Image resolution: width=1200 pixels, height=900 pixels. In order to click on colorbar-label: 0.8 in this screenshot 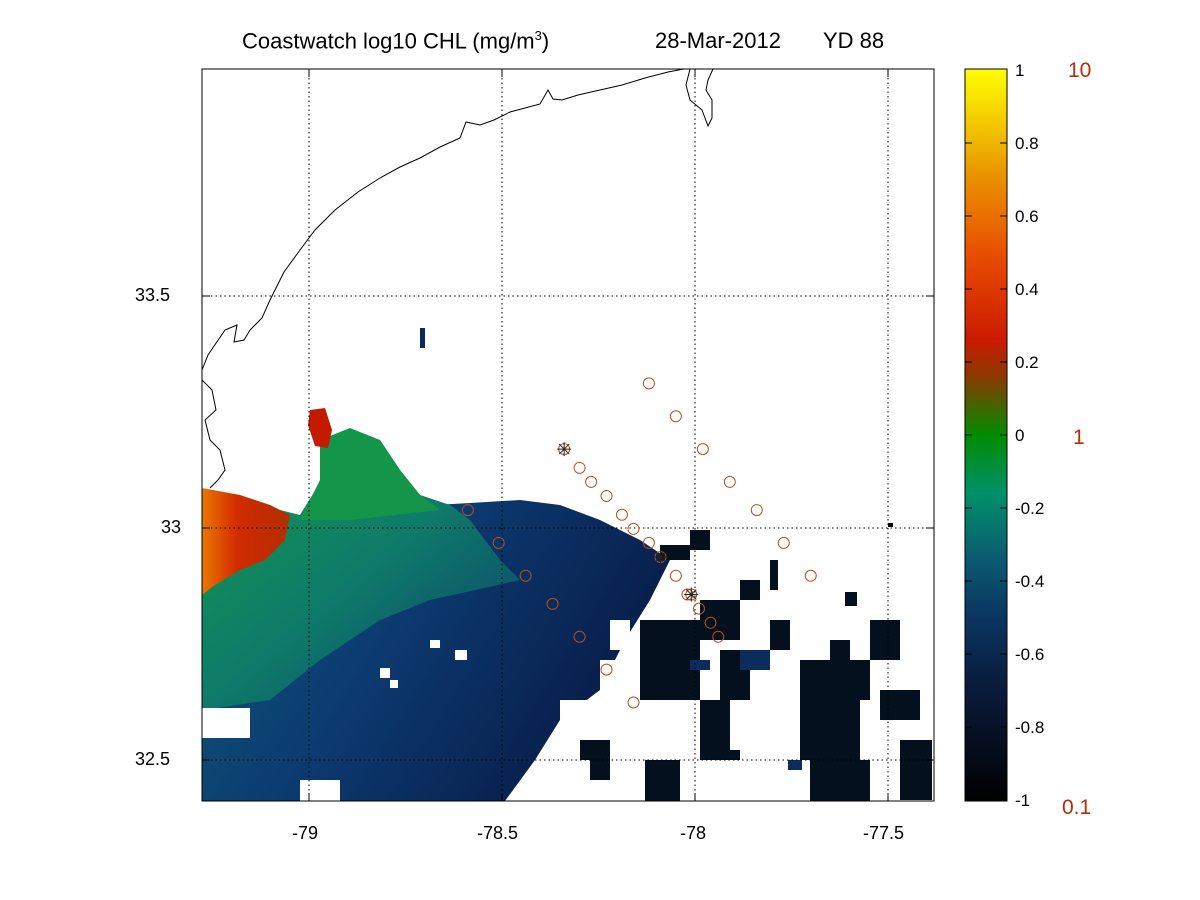, I will do `click(1027, 143)`.